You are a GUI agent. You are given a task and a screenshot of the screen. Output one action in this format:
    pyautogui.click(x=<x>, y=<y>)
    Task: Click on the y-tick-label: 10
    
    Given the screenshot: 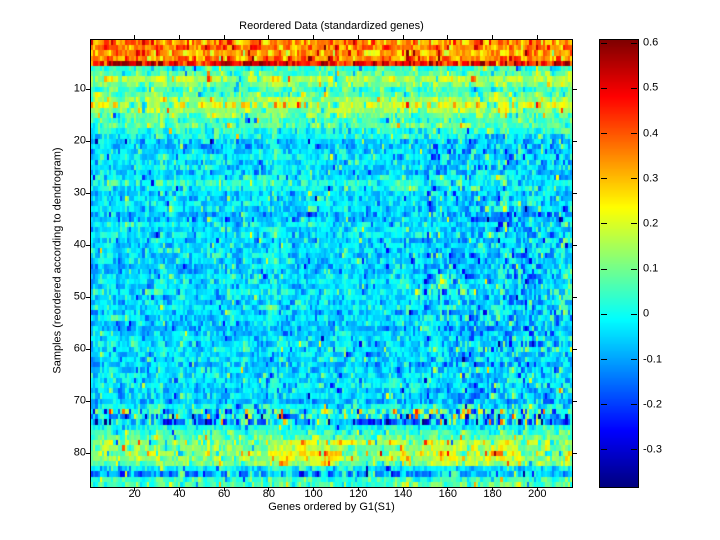 What is the action you would take?
    pyautogui.click(x=79, y=88)
    